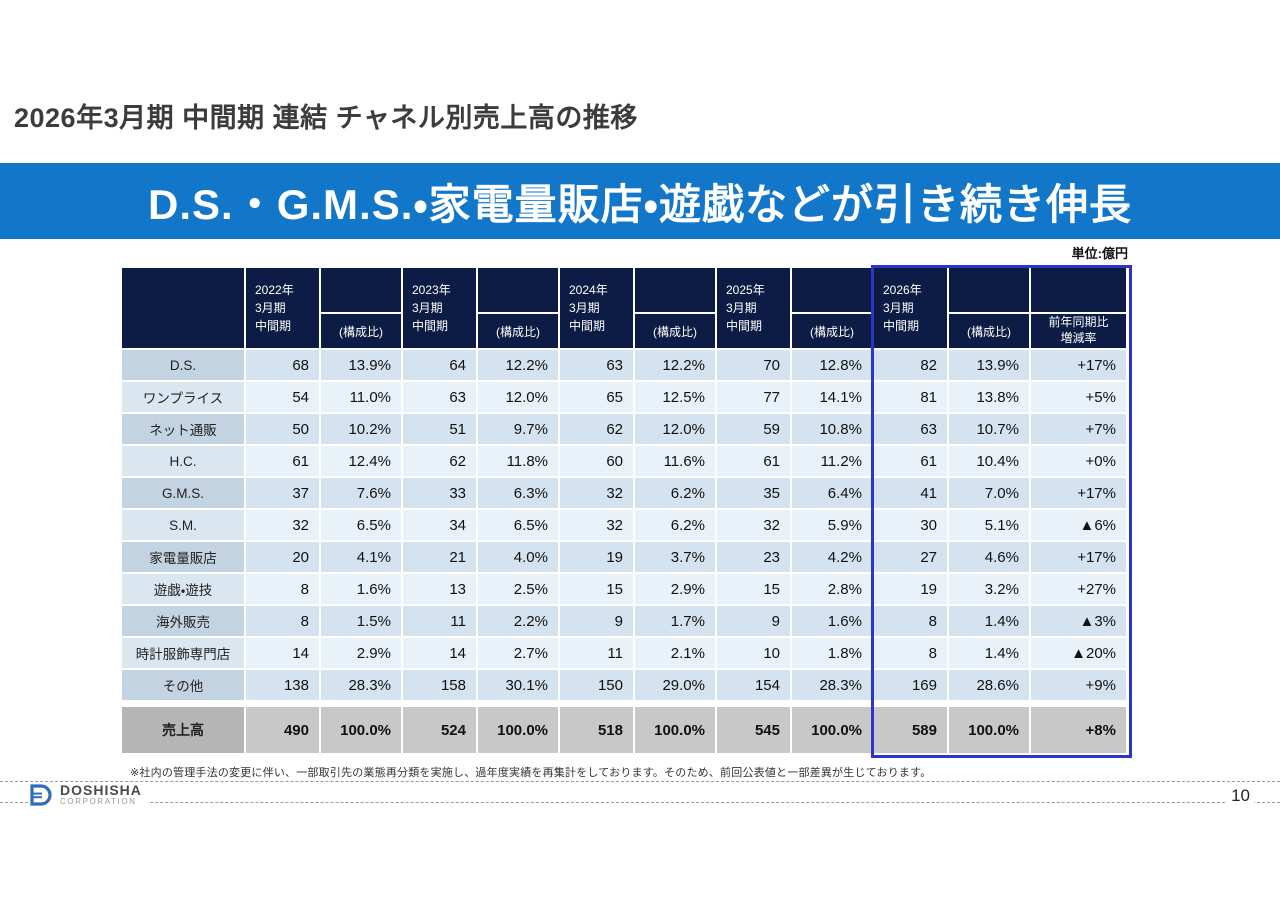 This screenshot has width=1280, height=905. Describe the element at coordinates (833, 526) in the screenshot. I see `value-cell: 5.9%` at that location.